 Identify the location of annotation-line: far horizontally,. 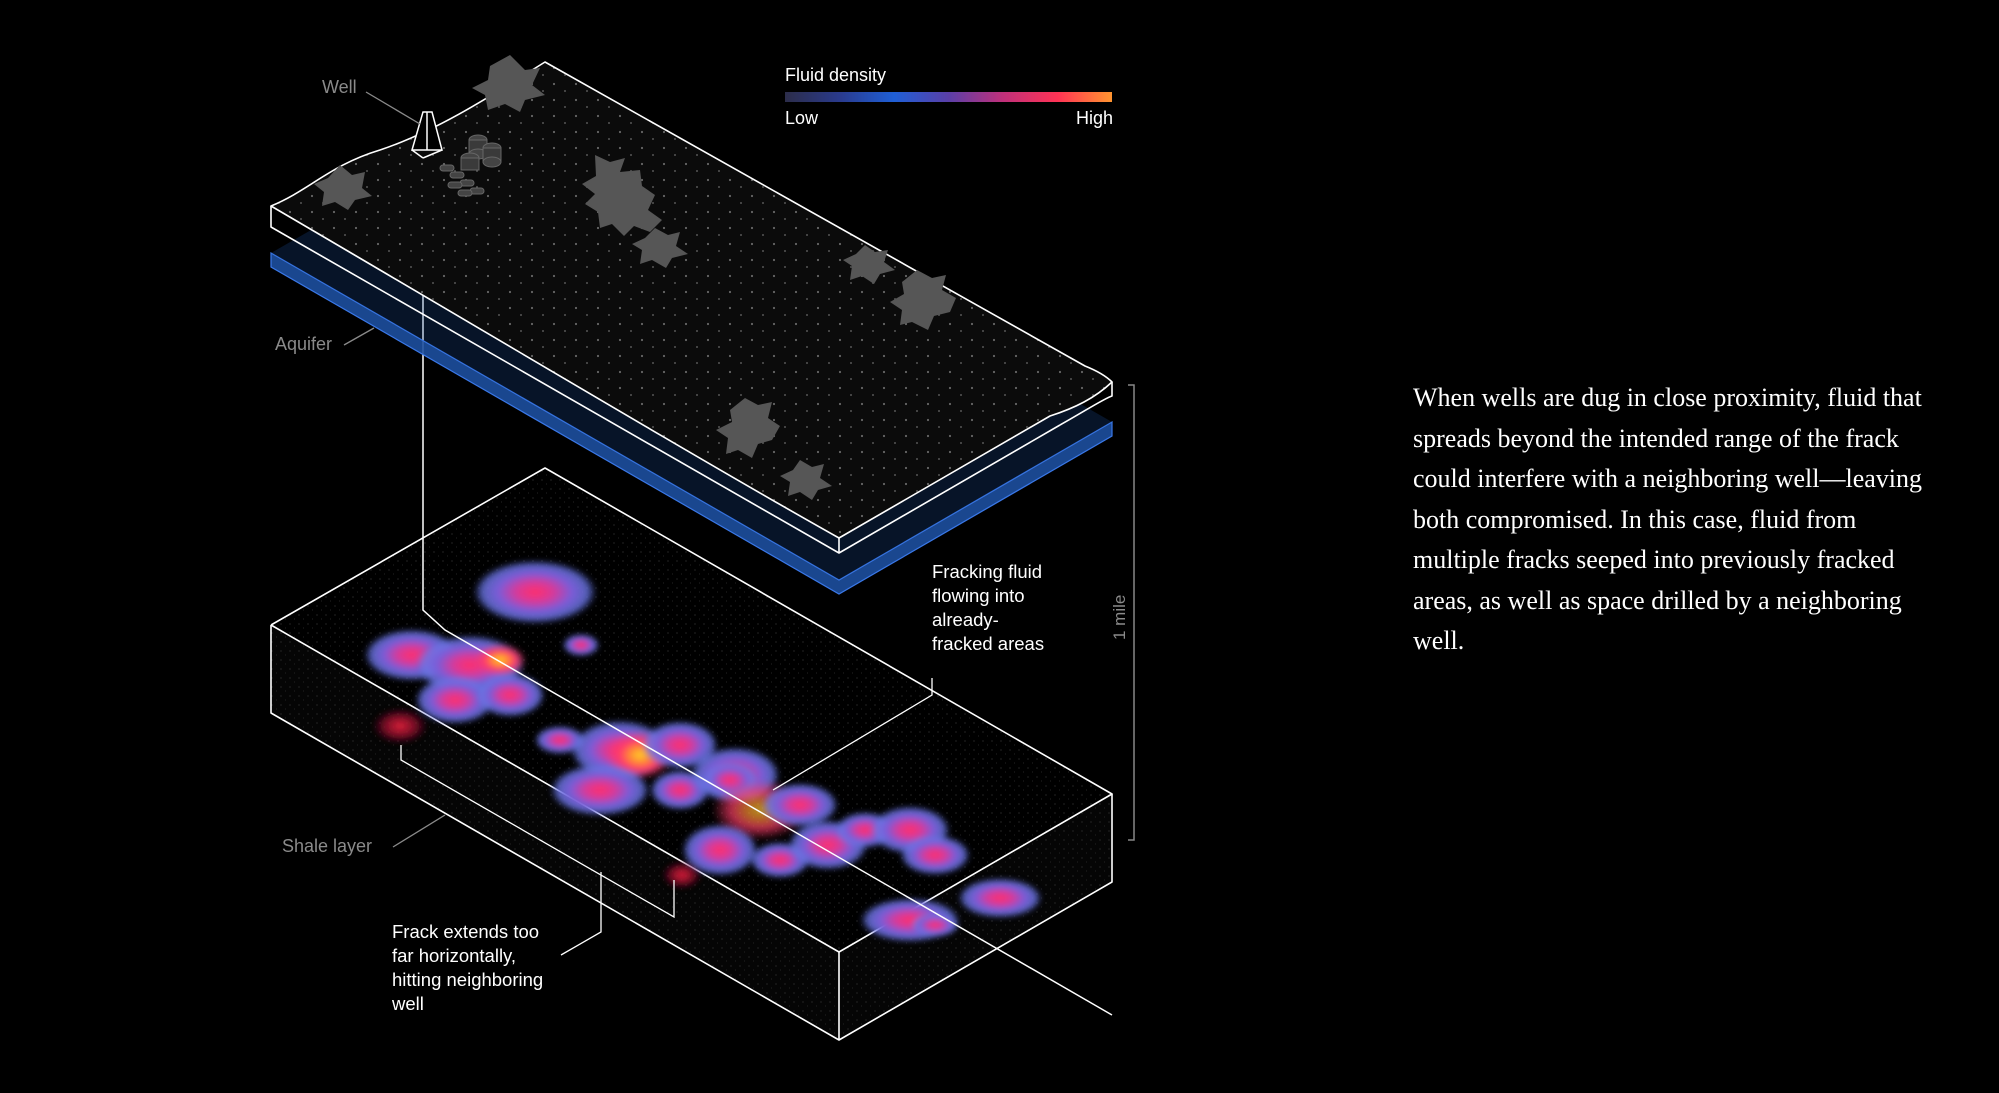
(454, 955).